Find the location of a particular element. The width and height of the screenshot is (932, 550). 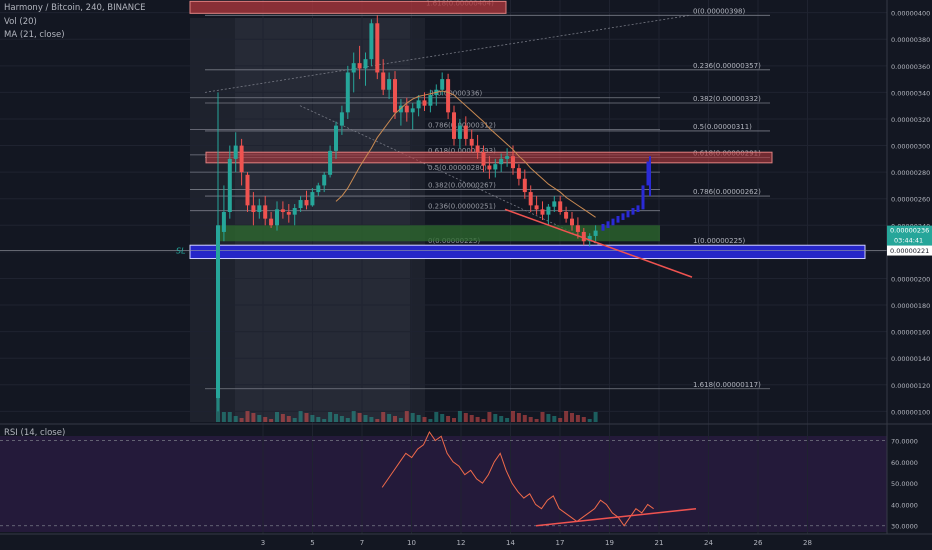

price-tick-label: 0.00000260 is located at coordinates (910, 200).